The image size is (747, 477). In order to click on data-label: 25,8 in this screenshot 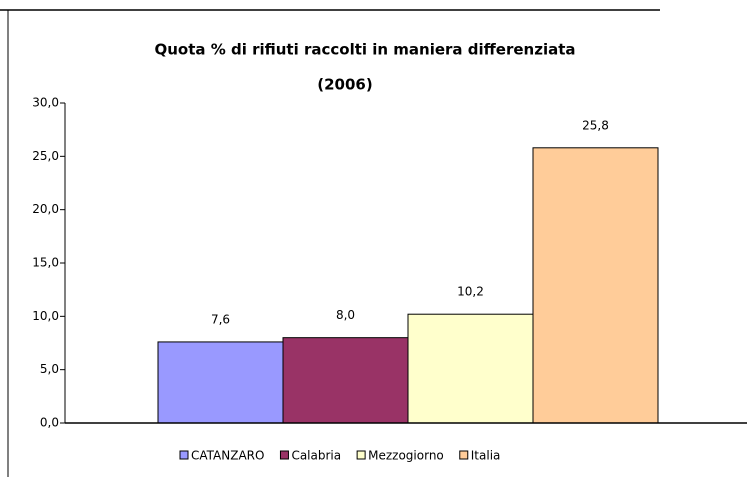, I will do `click(595, 125)`.